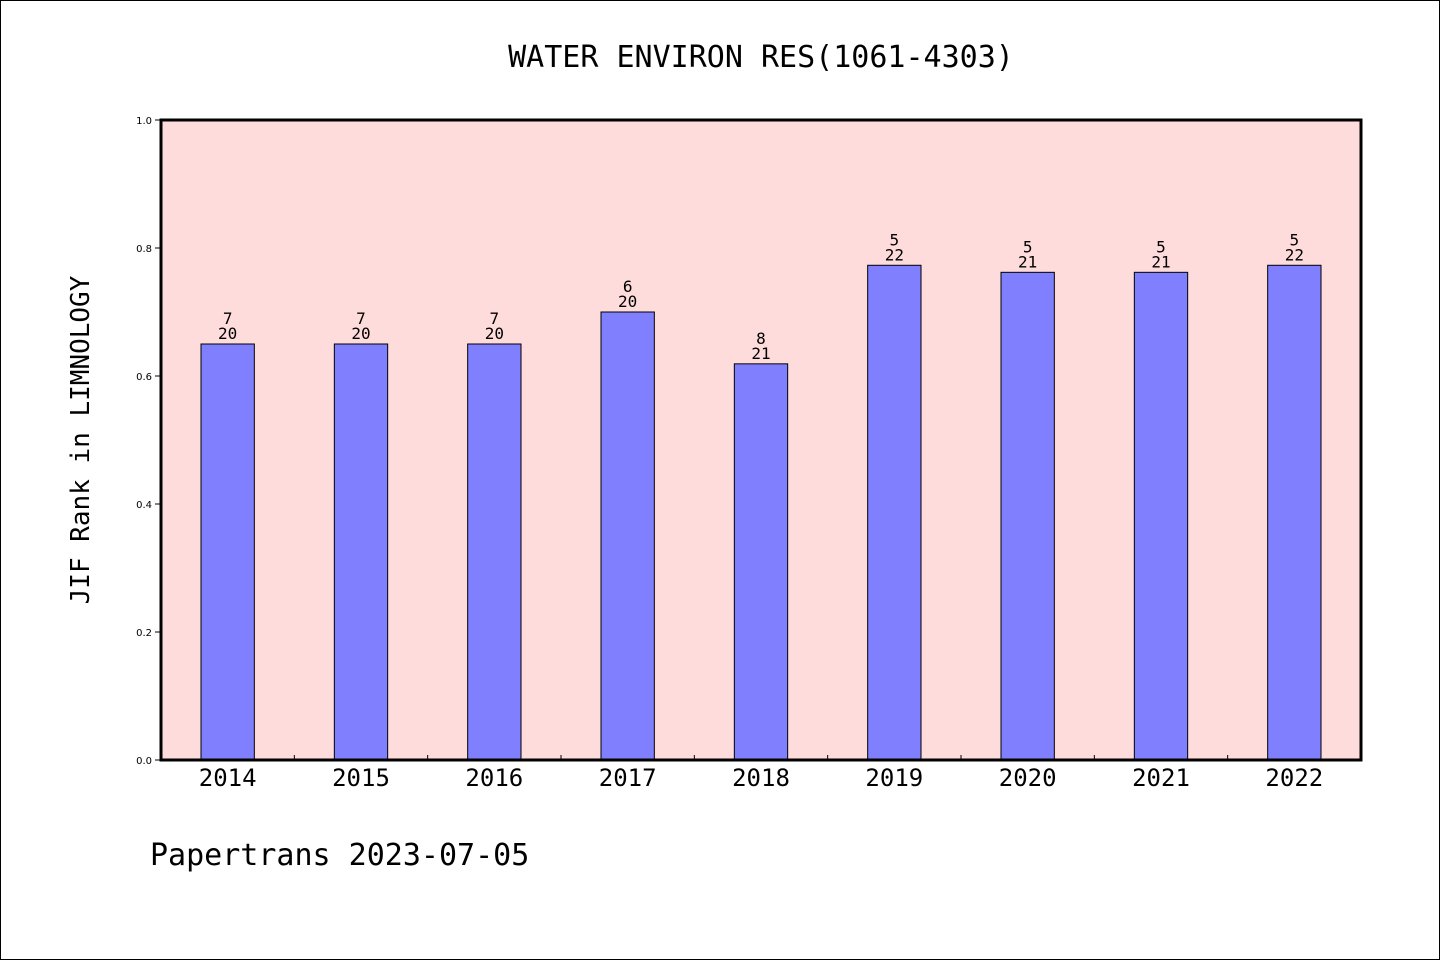  I want to click on x-tick-label: 2017, so click(628, 778).